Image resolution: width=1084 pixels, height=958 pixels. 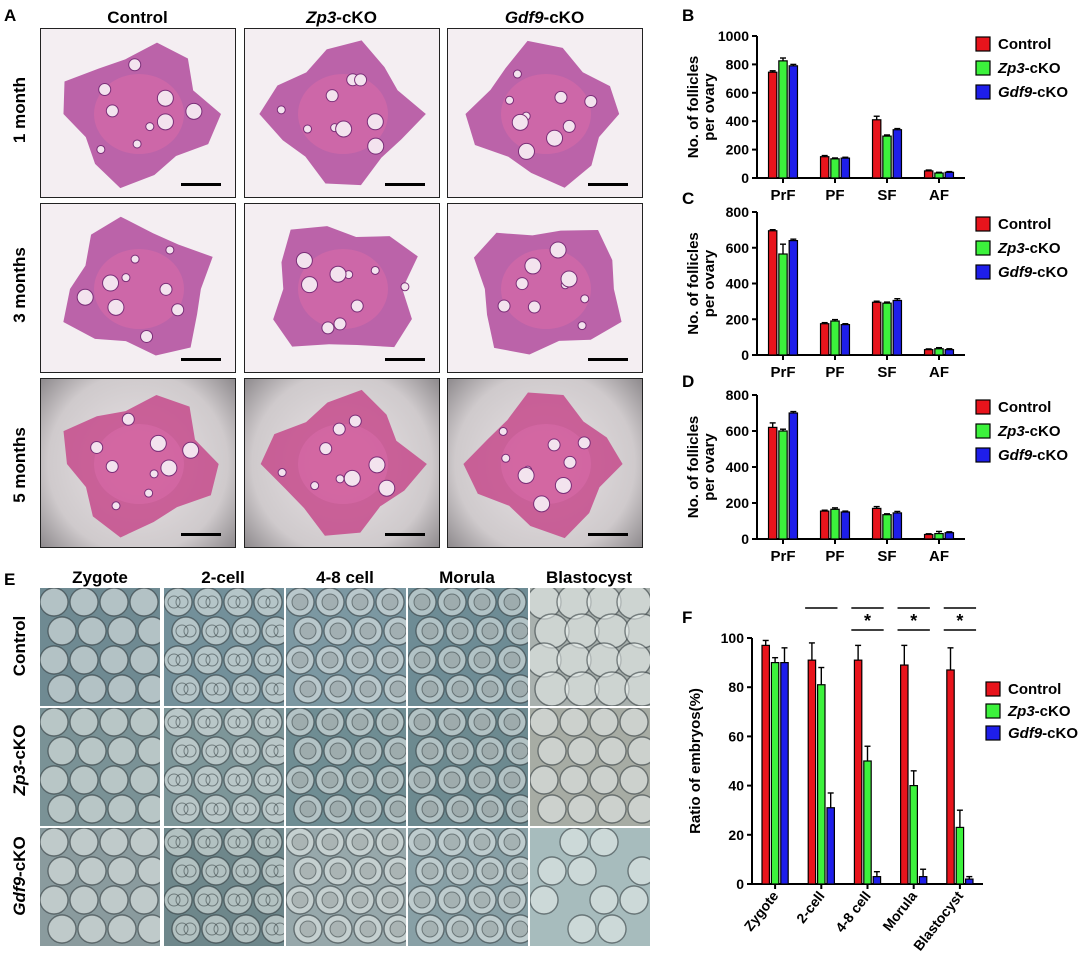 I want to click on y-tick-label: 600, so click(x=738, y=248).